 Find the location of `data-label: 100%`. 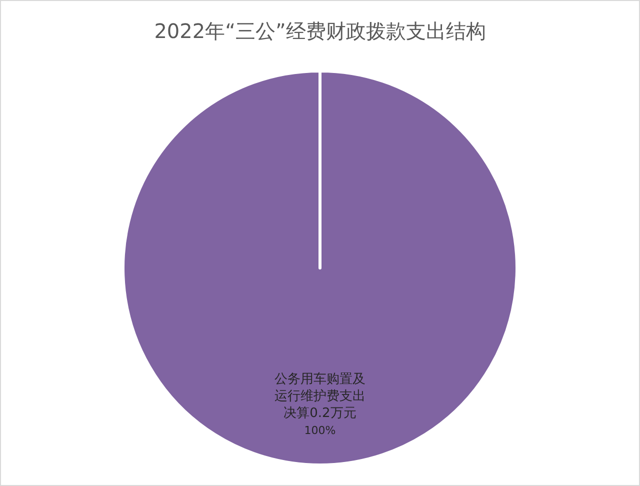

data-label: 100% is located at coordinates (320, 430).